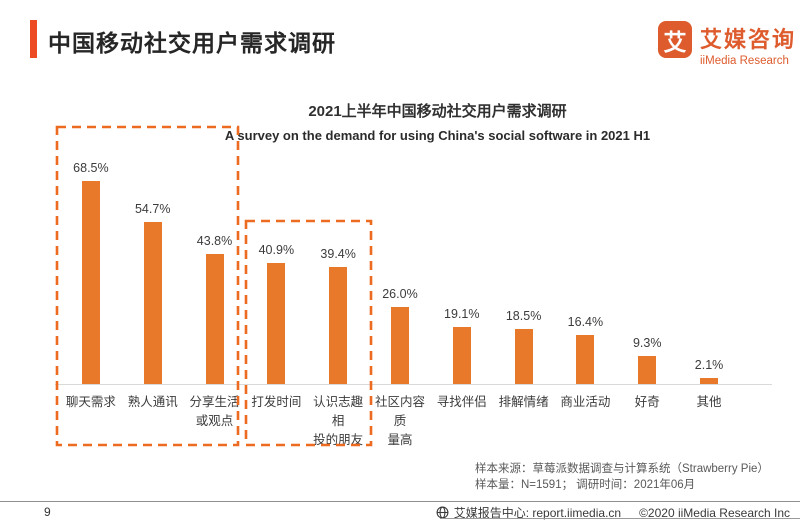  I want to click on bar-category-label: 好奇, so click(647, 402).